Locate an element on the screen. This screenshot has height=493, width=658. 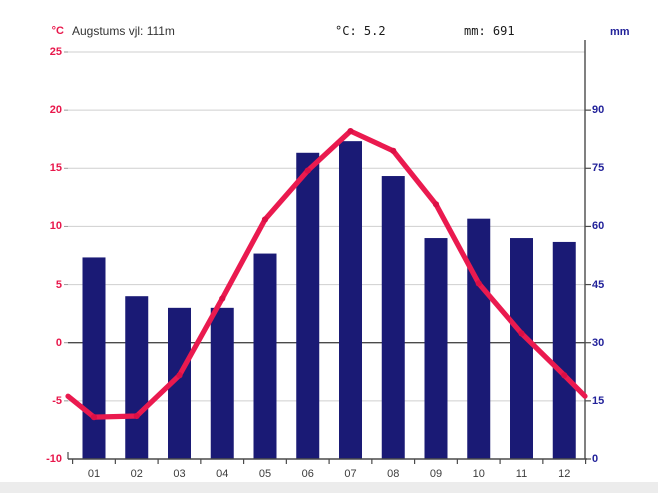
right-axis-tick-label-30: 30 is located at coordinates (598, 342).